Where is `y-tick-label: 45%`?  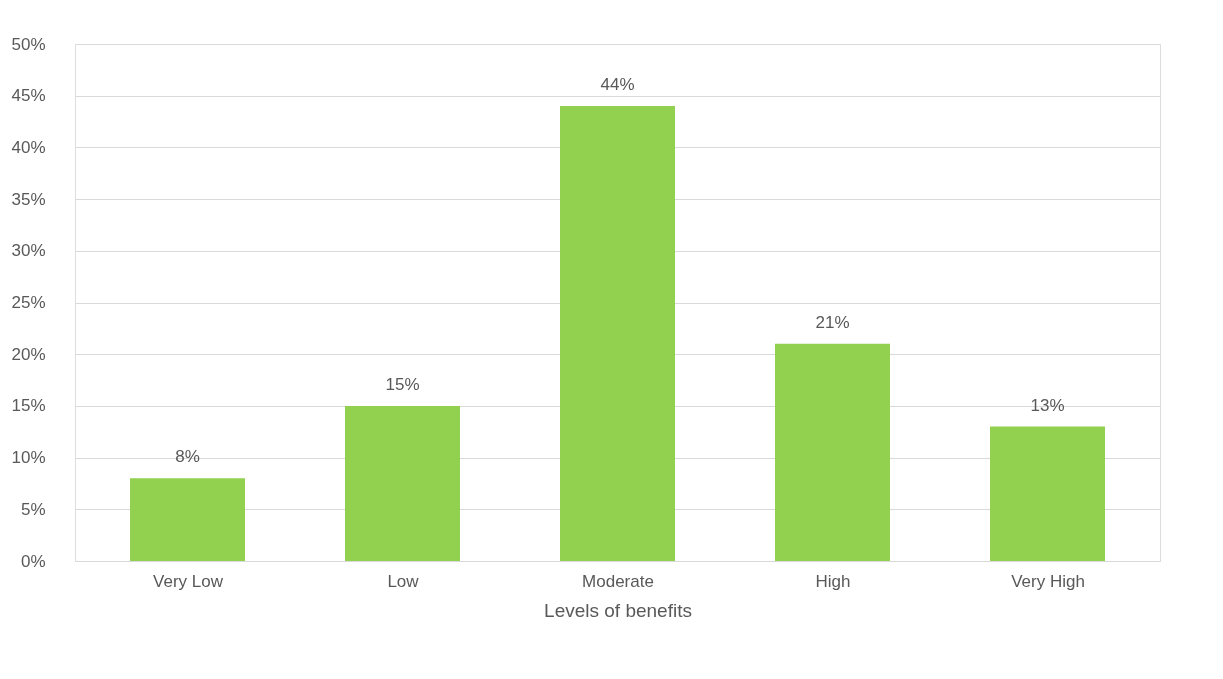
y-tick-label: 45% is located at coordinates (28, 96).